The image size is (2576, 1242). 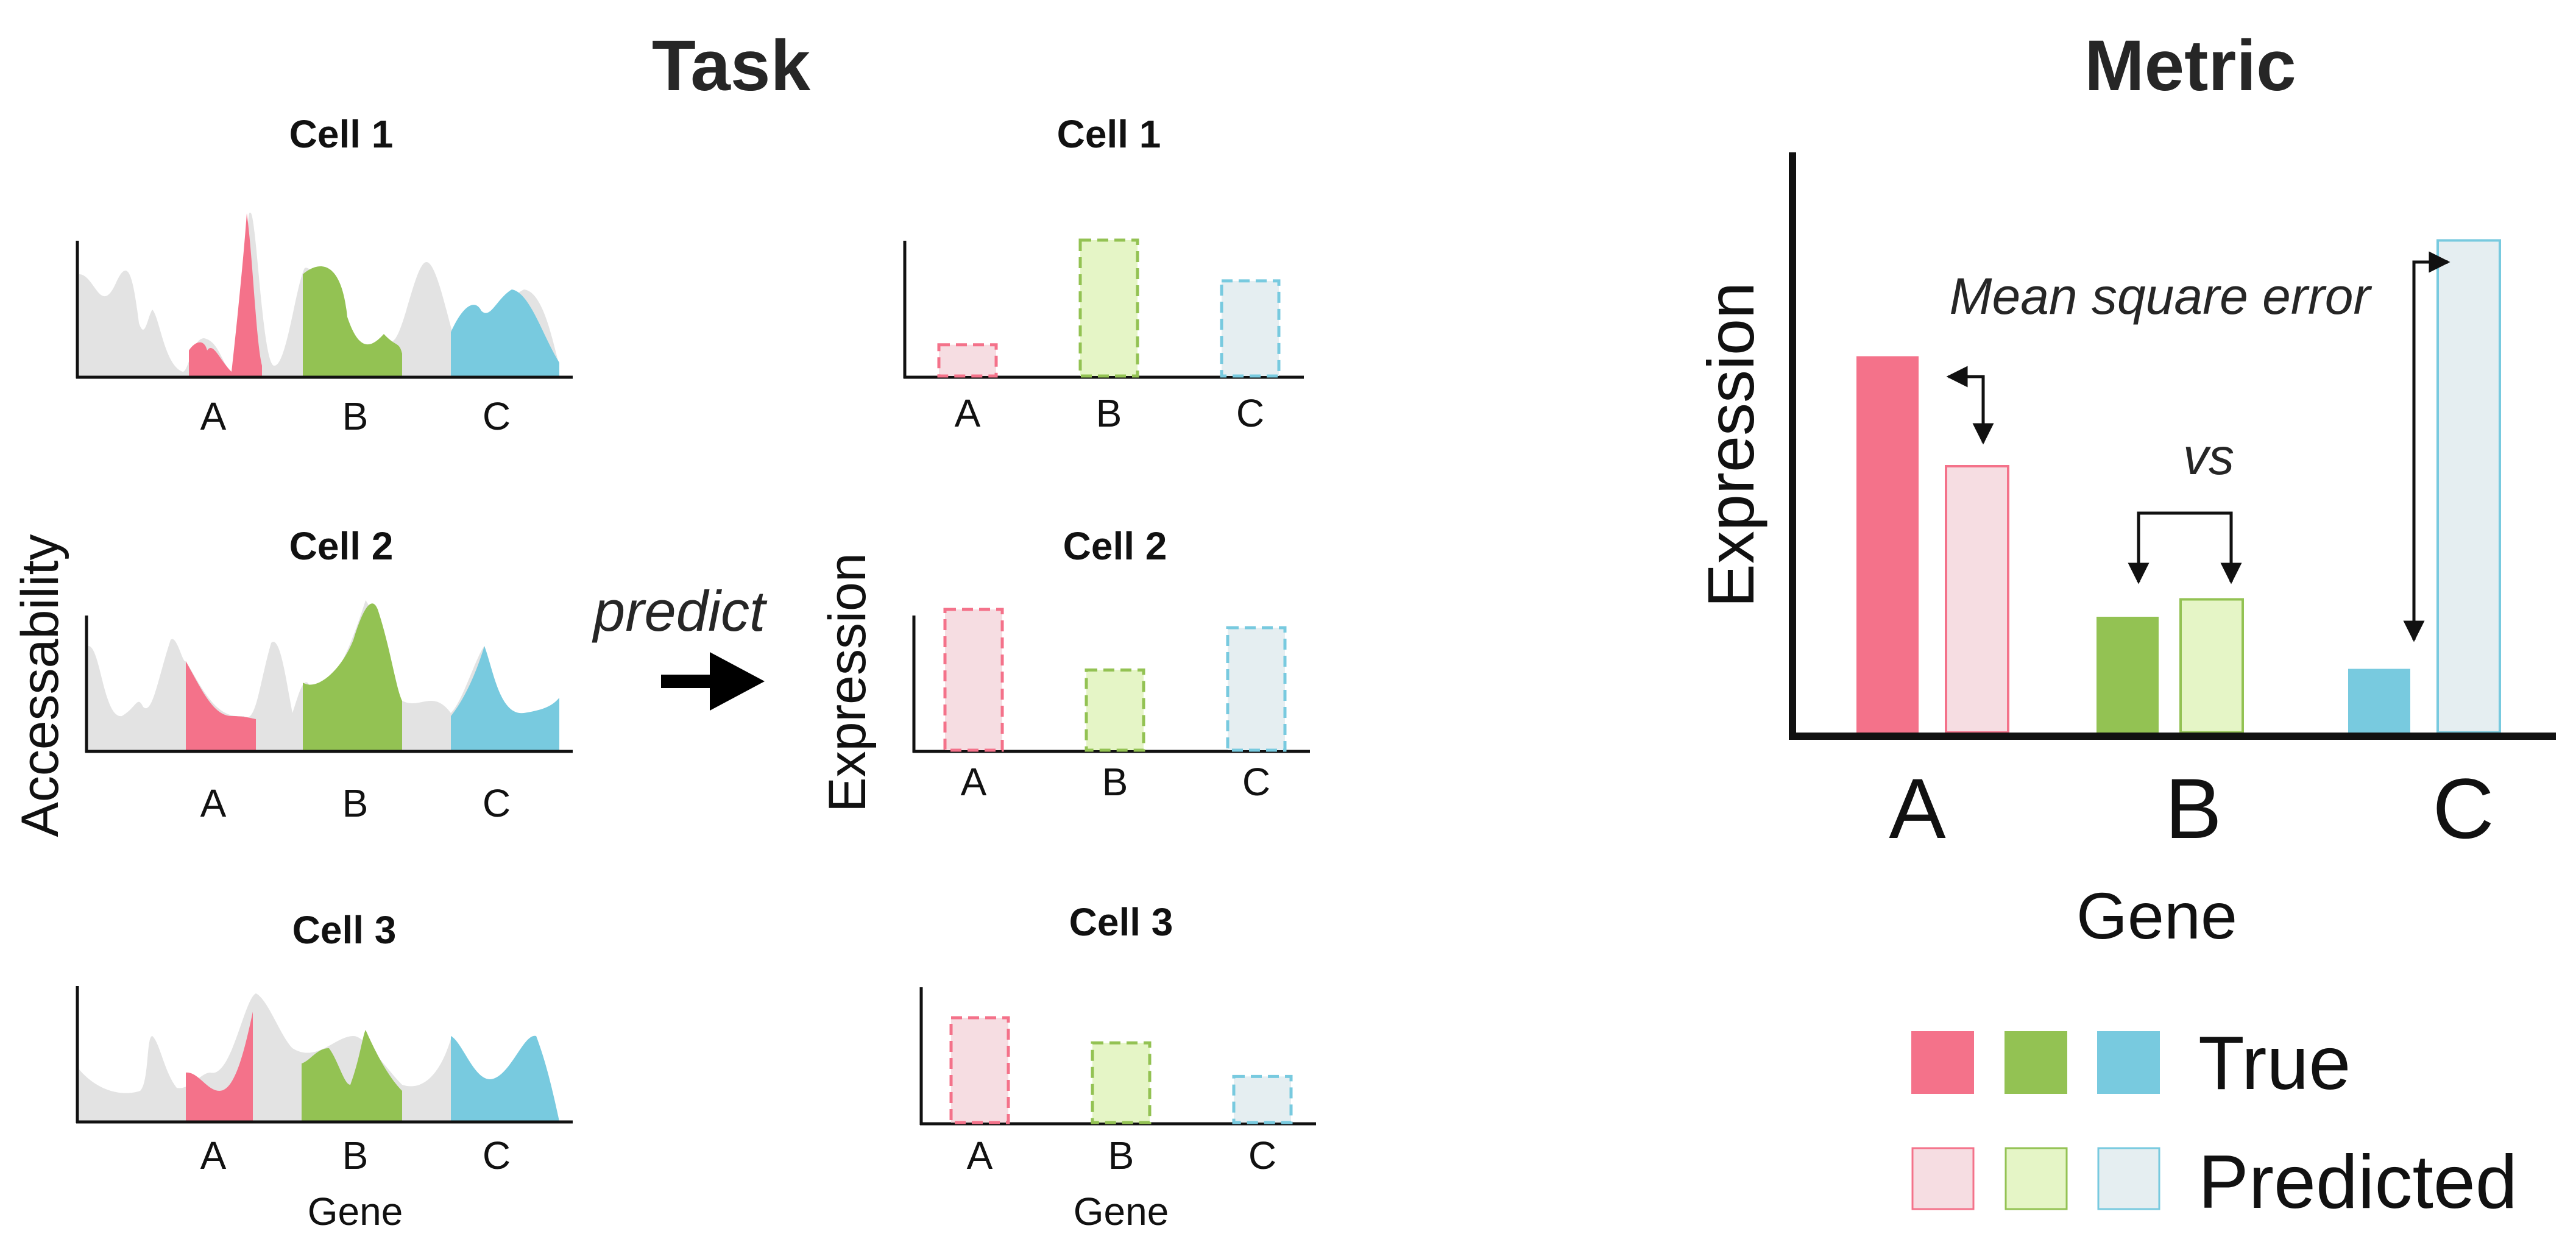 What do you see at coordinates (2379, 701) in the screenshot?
I see `true-bar-c` at bounding box center [2379, 701].